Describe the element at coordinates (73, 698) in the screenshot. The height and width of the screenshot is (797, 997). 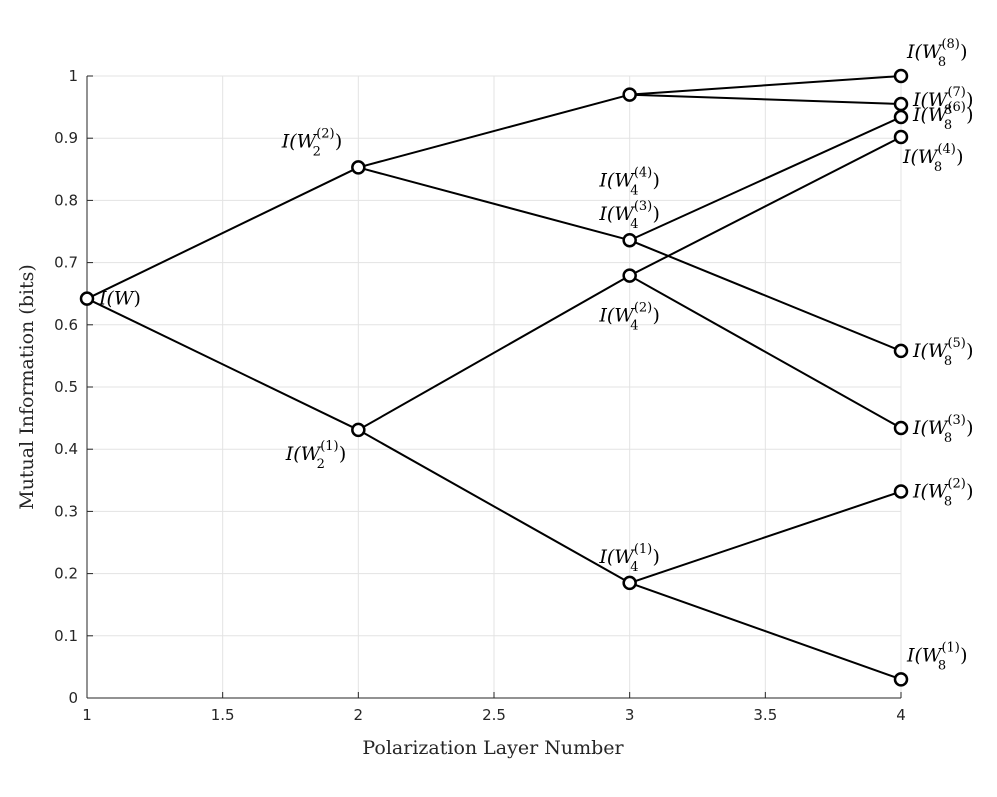
I see `y-tick-label: 0` at that location.